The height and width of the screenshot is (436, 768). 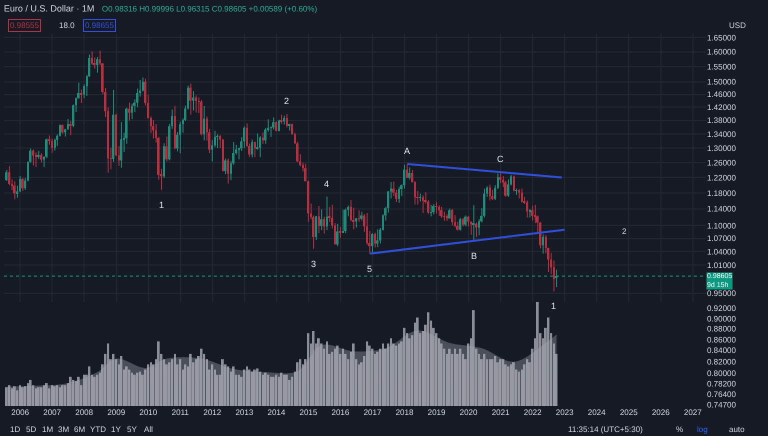 What do you see at coordinates (721, 361) in the screenshot?
I see `y-tick-label: 0.82000` at bounding box center [721, 361].